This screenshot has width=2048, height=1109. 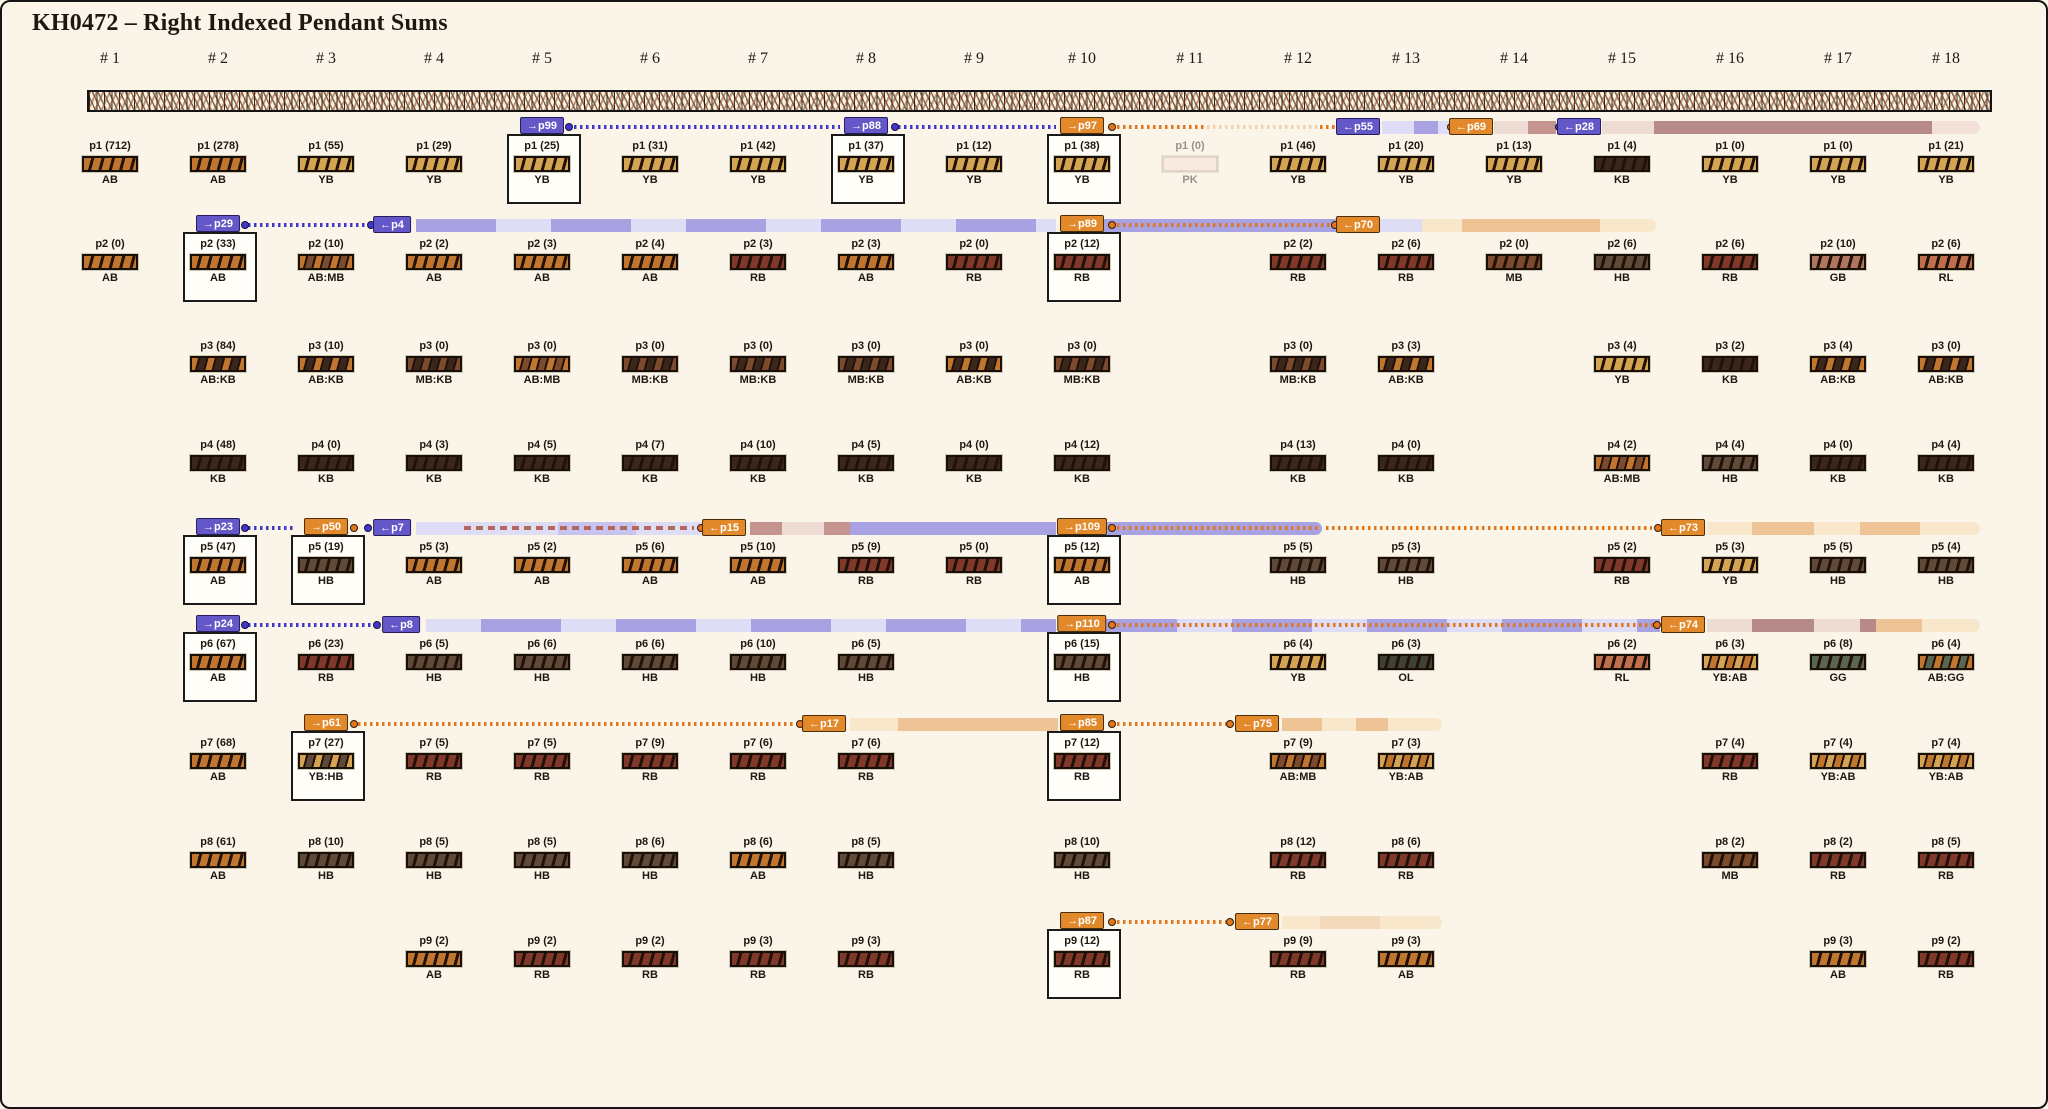 What do you see at coordinates (1683, 624) in the screenshot?
I see `link-badge: ←p74` at bounding box center [1683, 624].